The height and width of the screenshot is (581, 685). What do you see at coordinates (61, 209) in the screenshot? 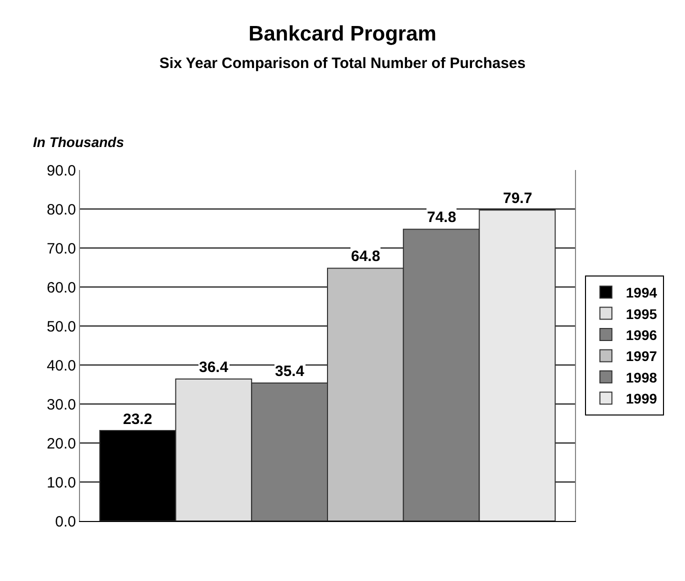
I see `y-tick-label: 80.0` at bounding box center [61, 209].